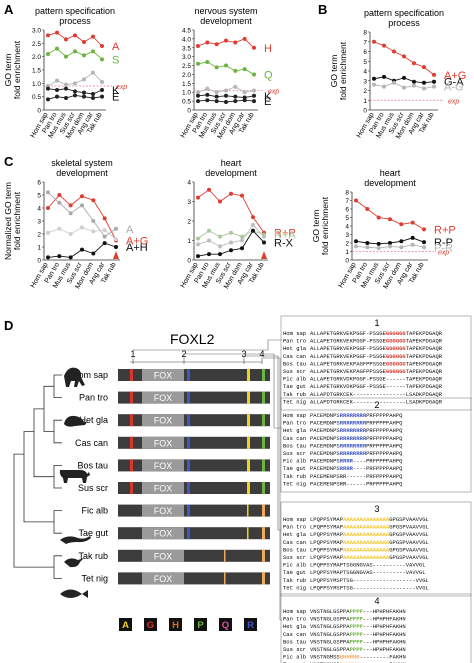 Image resolution: width=474 pixels, height=663 pixels. I want to click on series-label: A-G, so click(454, 88).